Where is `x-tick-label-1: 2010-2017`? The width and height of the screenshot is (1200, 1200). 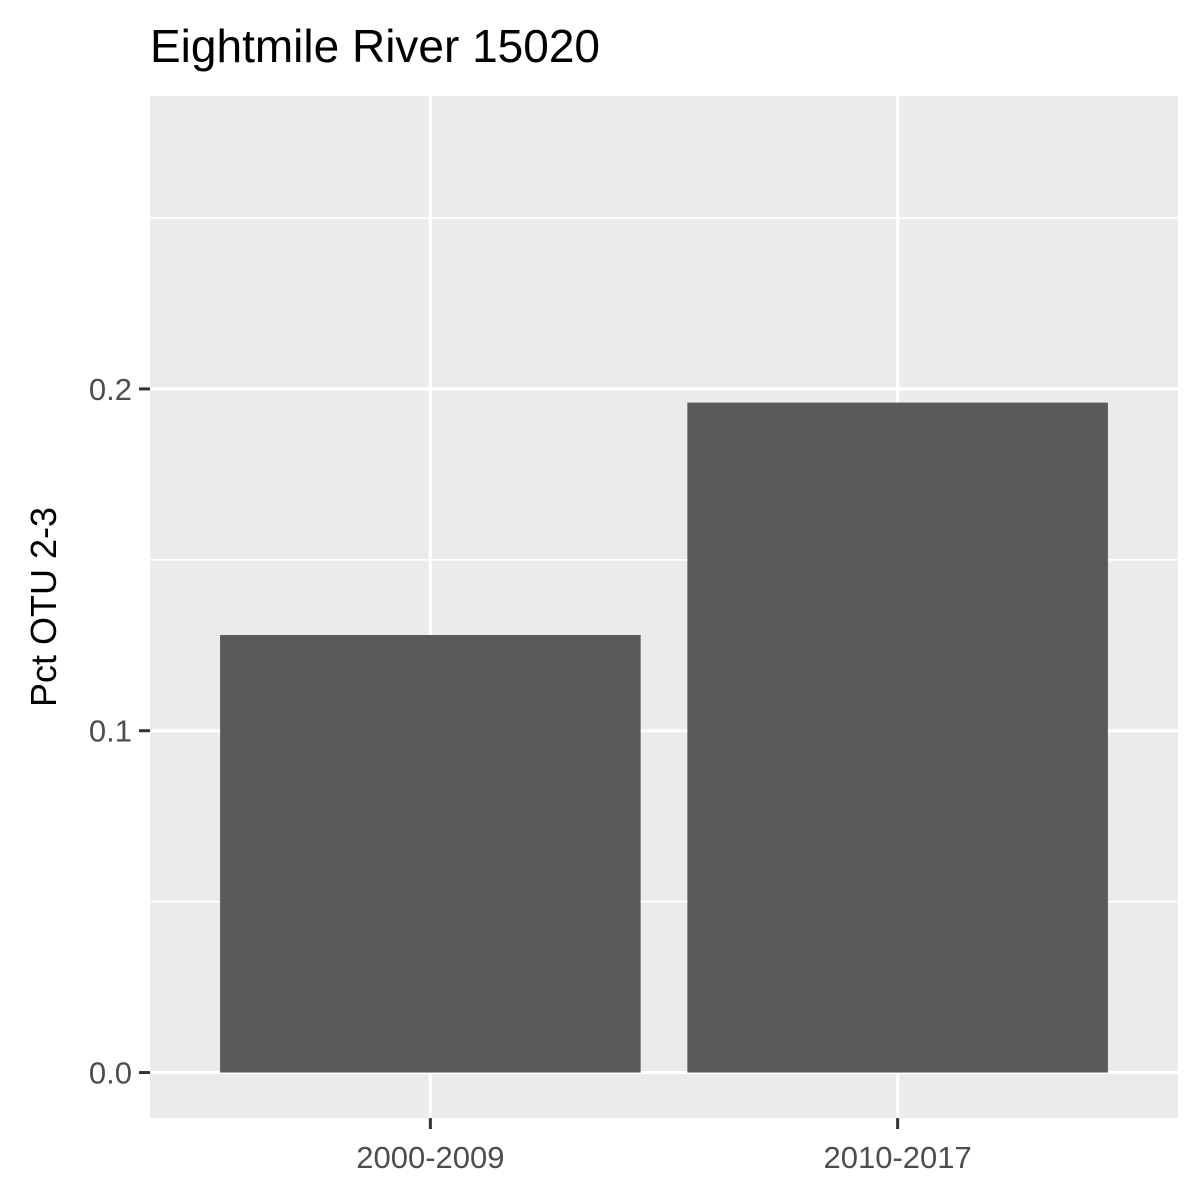
x-tick-label-1: 2010-2017 is located at coordinates (898, 1157).